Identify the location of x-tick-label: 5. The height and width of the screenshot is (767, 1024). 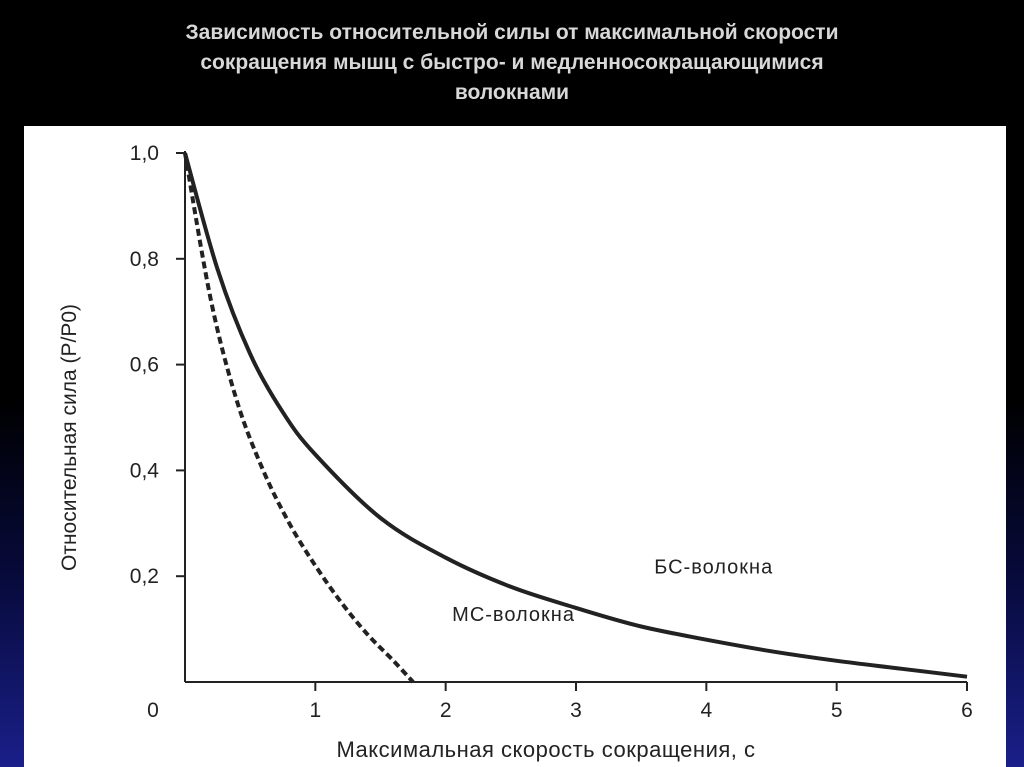
(837, 710).